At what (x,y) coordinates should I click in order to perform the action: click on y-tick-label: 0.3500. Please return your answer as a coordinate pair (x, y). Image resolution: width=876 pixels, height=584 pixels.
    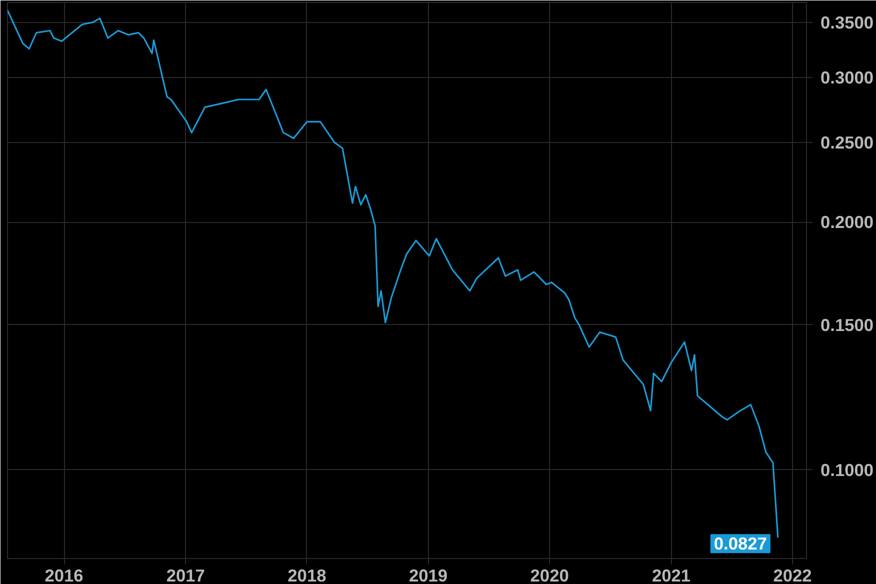
    Looking at the image, I should click on (847, 22).